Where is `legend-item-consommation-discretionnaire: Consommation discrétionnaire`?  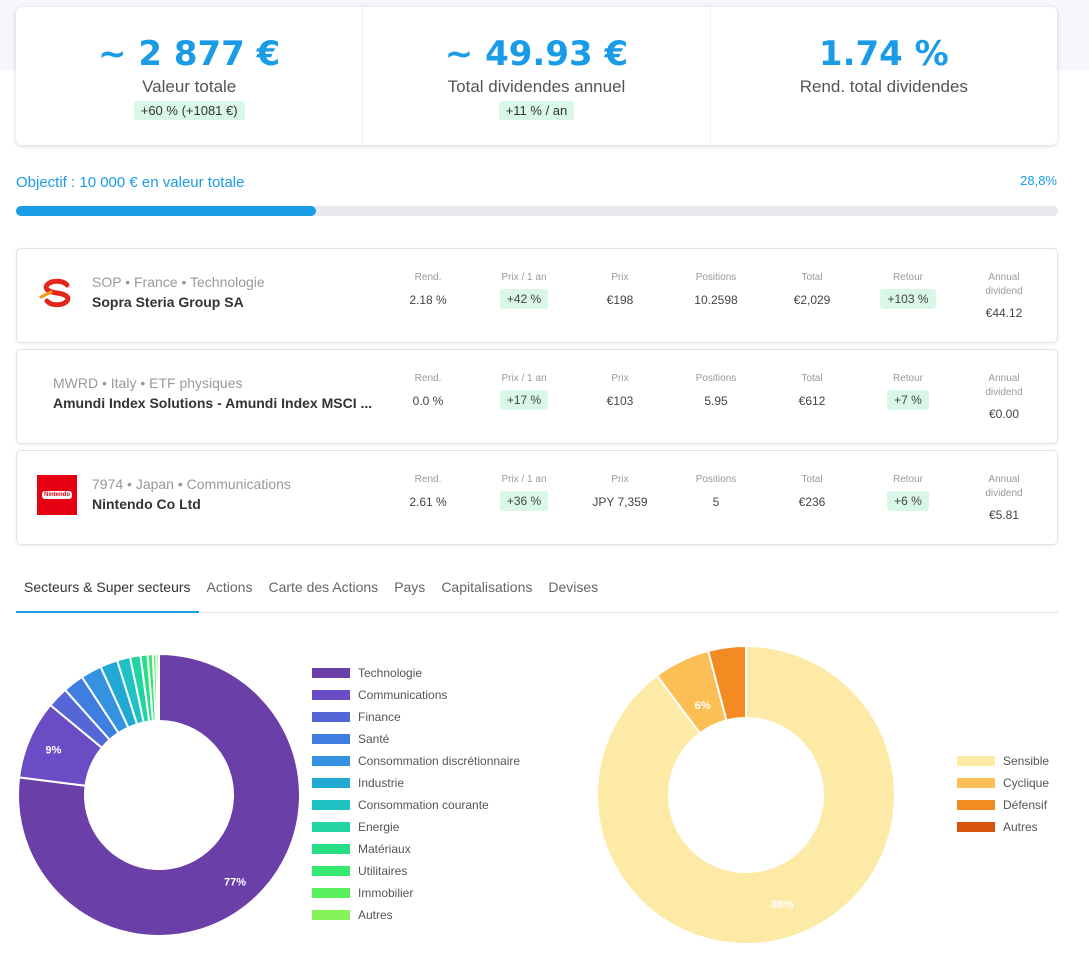
legend-item-consommation-discretionnaire: Consommation discrétionnaire is located at coordinates (416, 761).